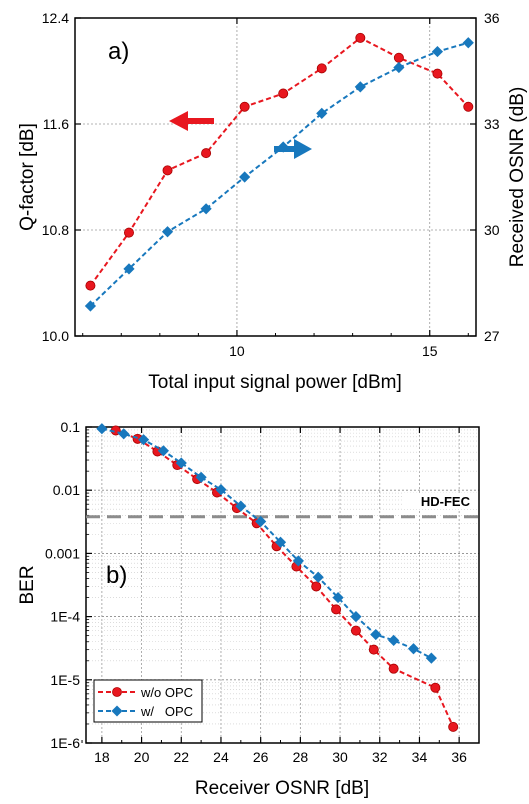 The width and height of the screenshot is (529, 804). What do you see at coordinates (340, 757) in the screenshot?
I see `chart-b-x-tick-label: 30` at bounding box center [340, 757].